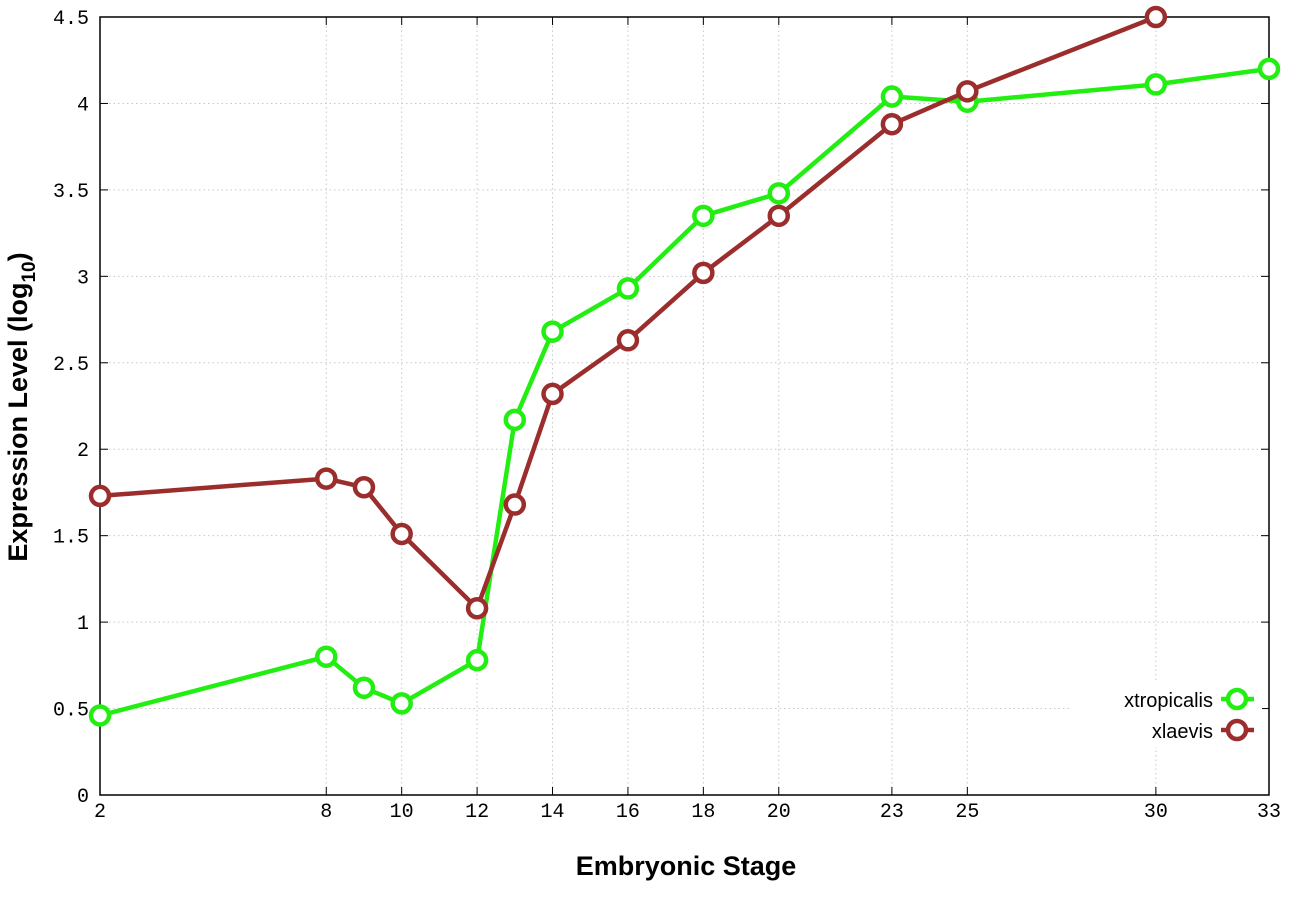 The height and width of the screenshot is (907, 1296). Describe the element at coordinates (21, 406) in the screenshot. I see `y-axis-title: Expression Level (log10)` at that location.